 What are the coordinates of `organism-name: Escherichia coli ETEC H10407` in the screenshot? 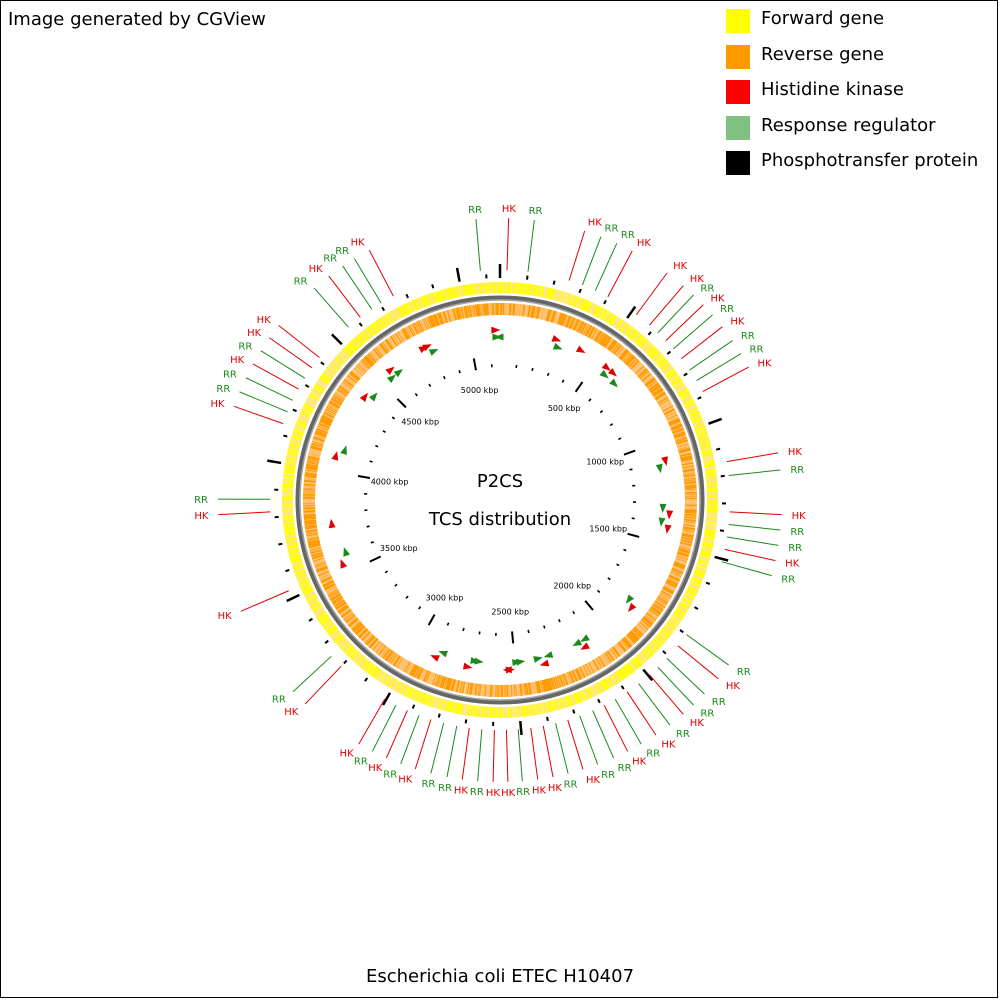 It's located at (500, 976).